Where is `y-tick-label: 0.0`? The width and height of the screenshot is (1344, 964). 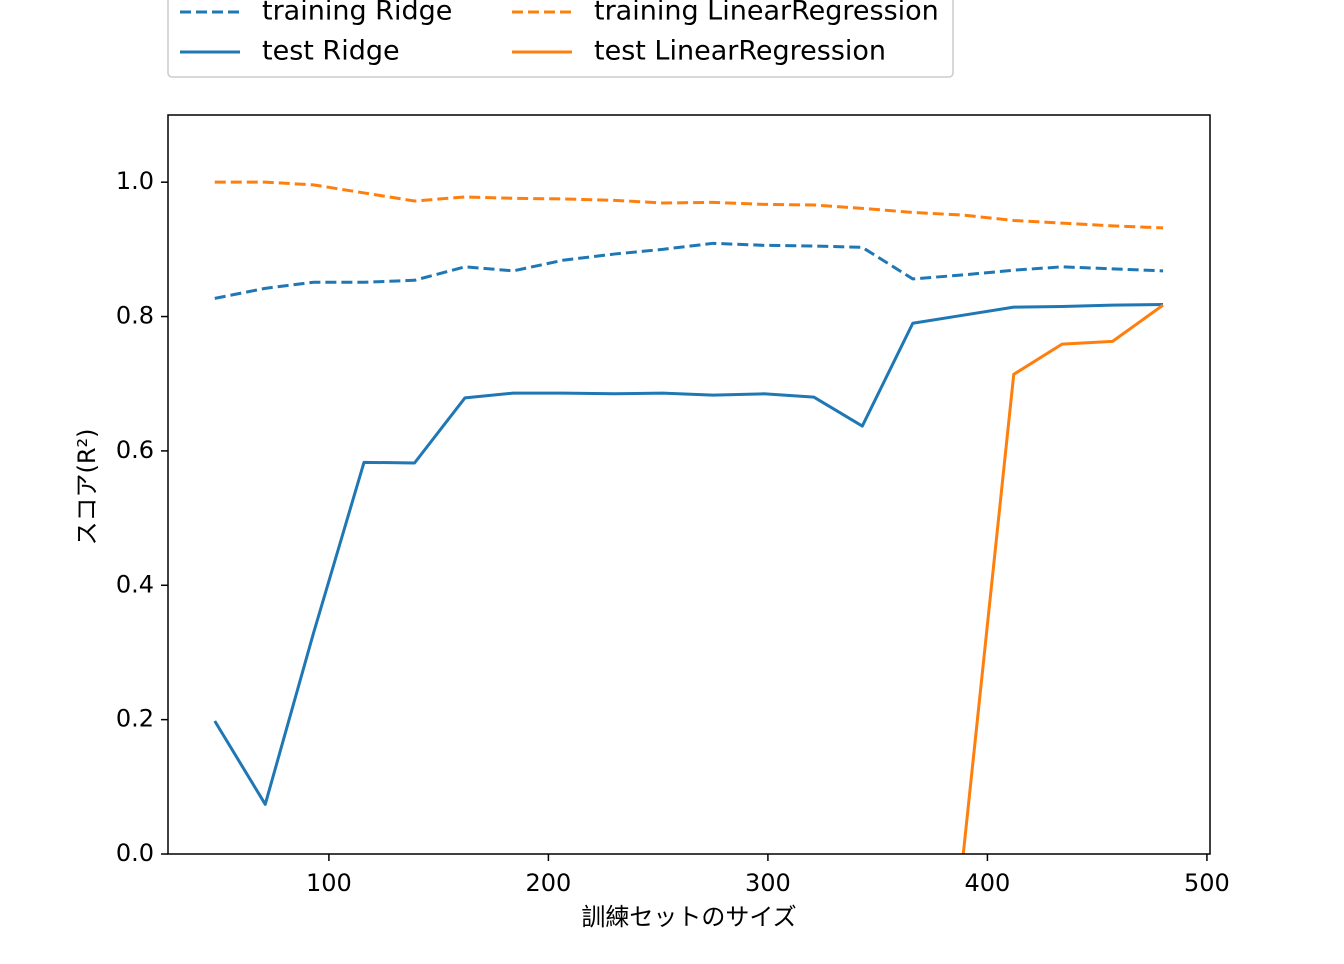
y-tick-label: 0.0 is located at coordinates (135, 853).